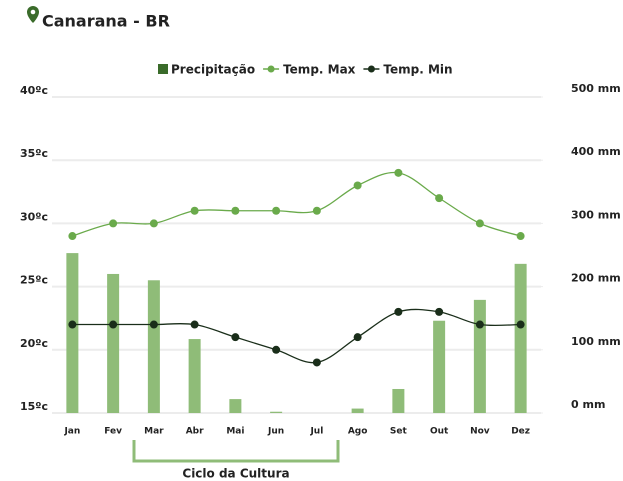  I want to click on x-tick-label: Out, so click(439, 432).